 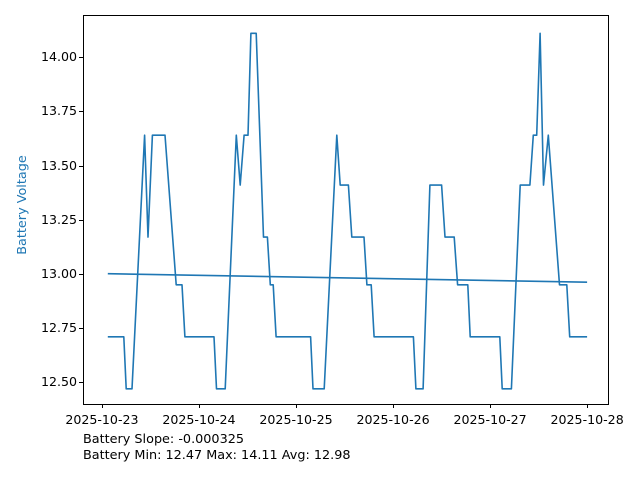 I want to click on y-axis-label: Battery Voltage, so click(x=22, y=205).